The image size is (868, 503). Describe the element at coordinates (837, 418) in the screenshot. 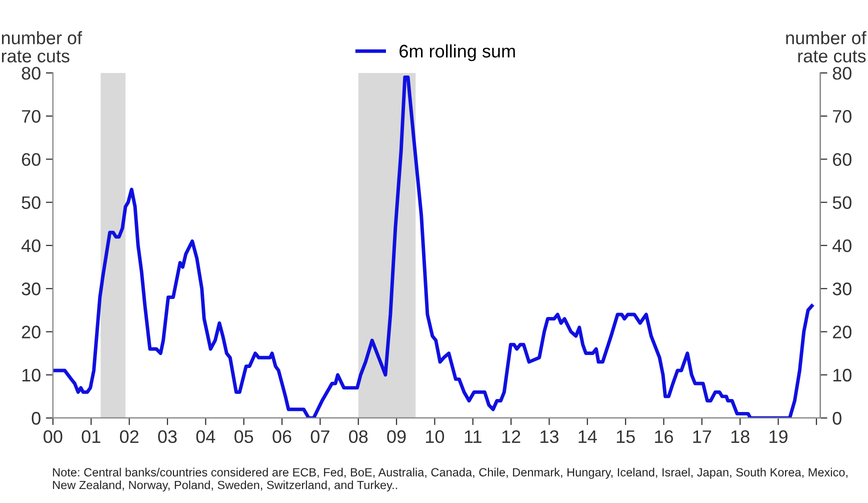

I see `y2-tick-label: 0` at that location.